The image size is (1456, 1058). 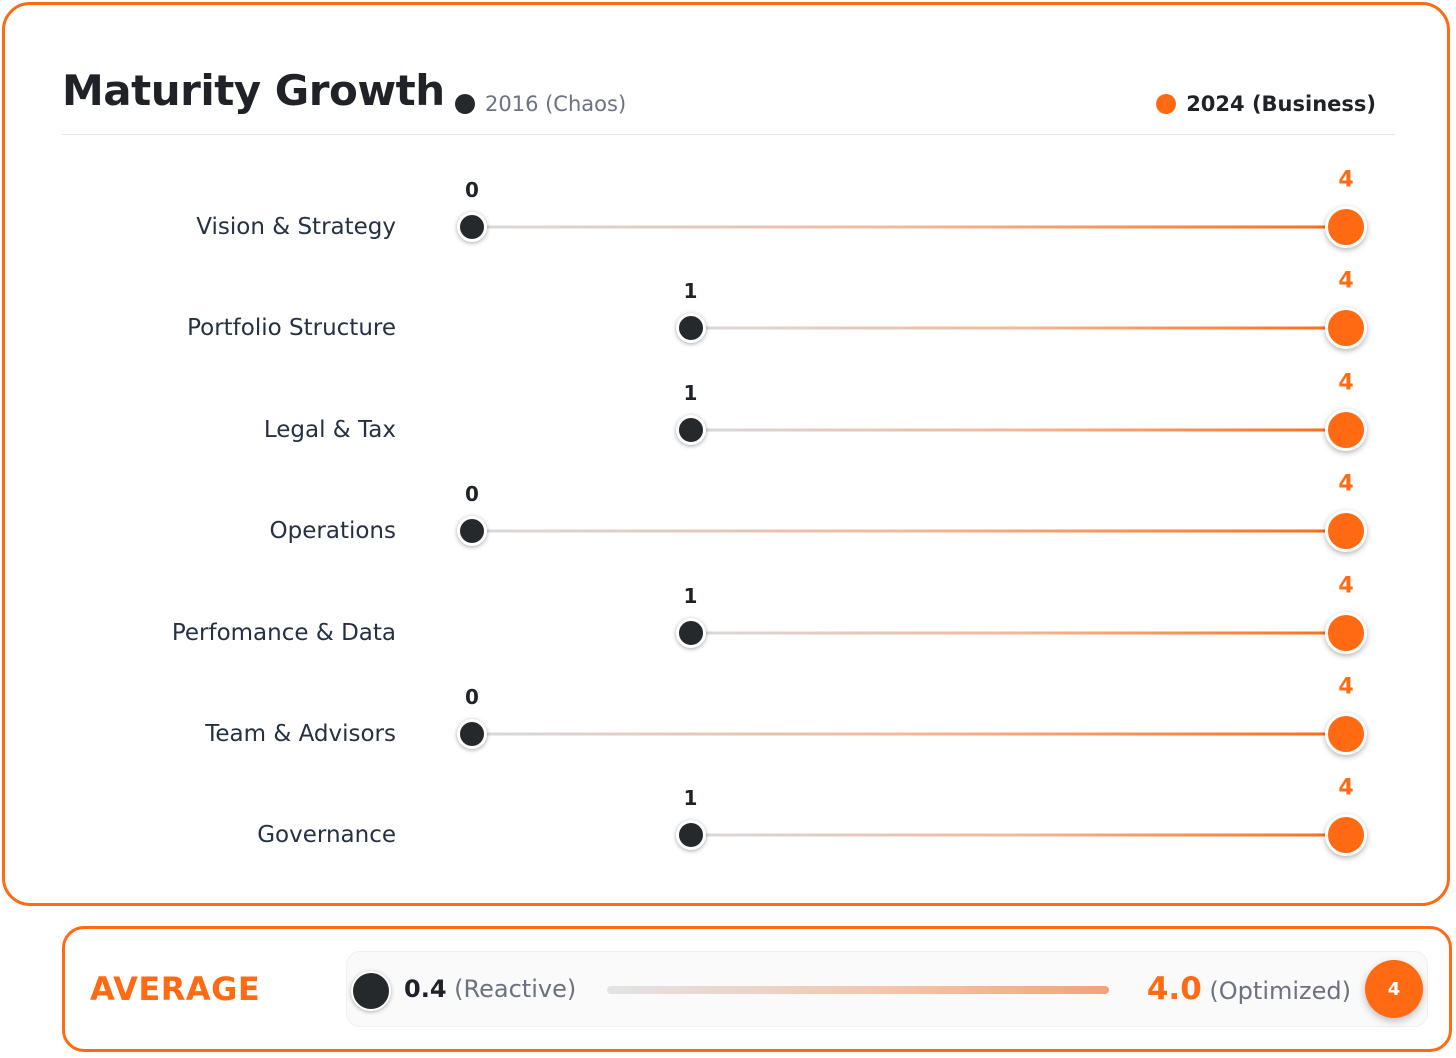 I want to click on average-progress-line, so click(x=858, y=990).